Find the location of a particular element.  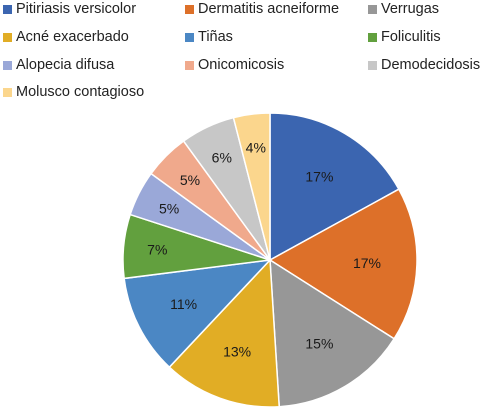

slice-value-label: 7% is located at coordinates (157, 249).